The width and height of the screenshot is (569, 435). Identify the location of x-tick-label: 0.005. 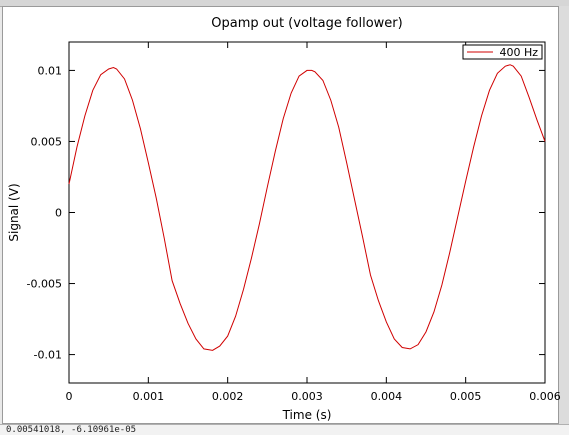
(466, 396).